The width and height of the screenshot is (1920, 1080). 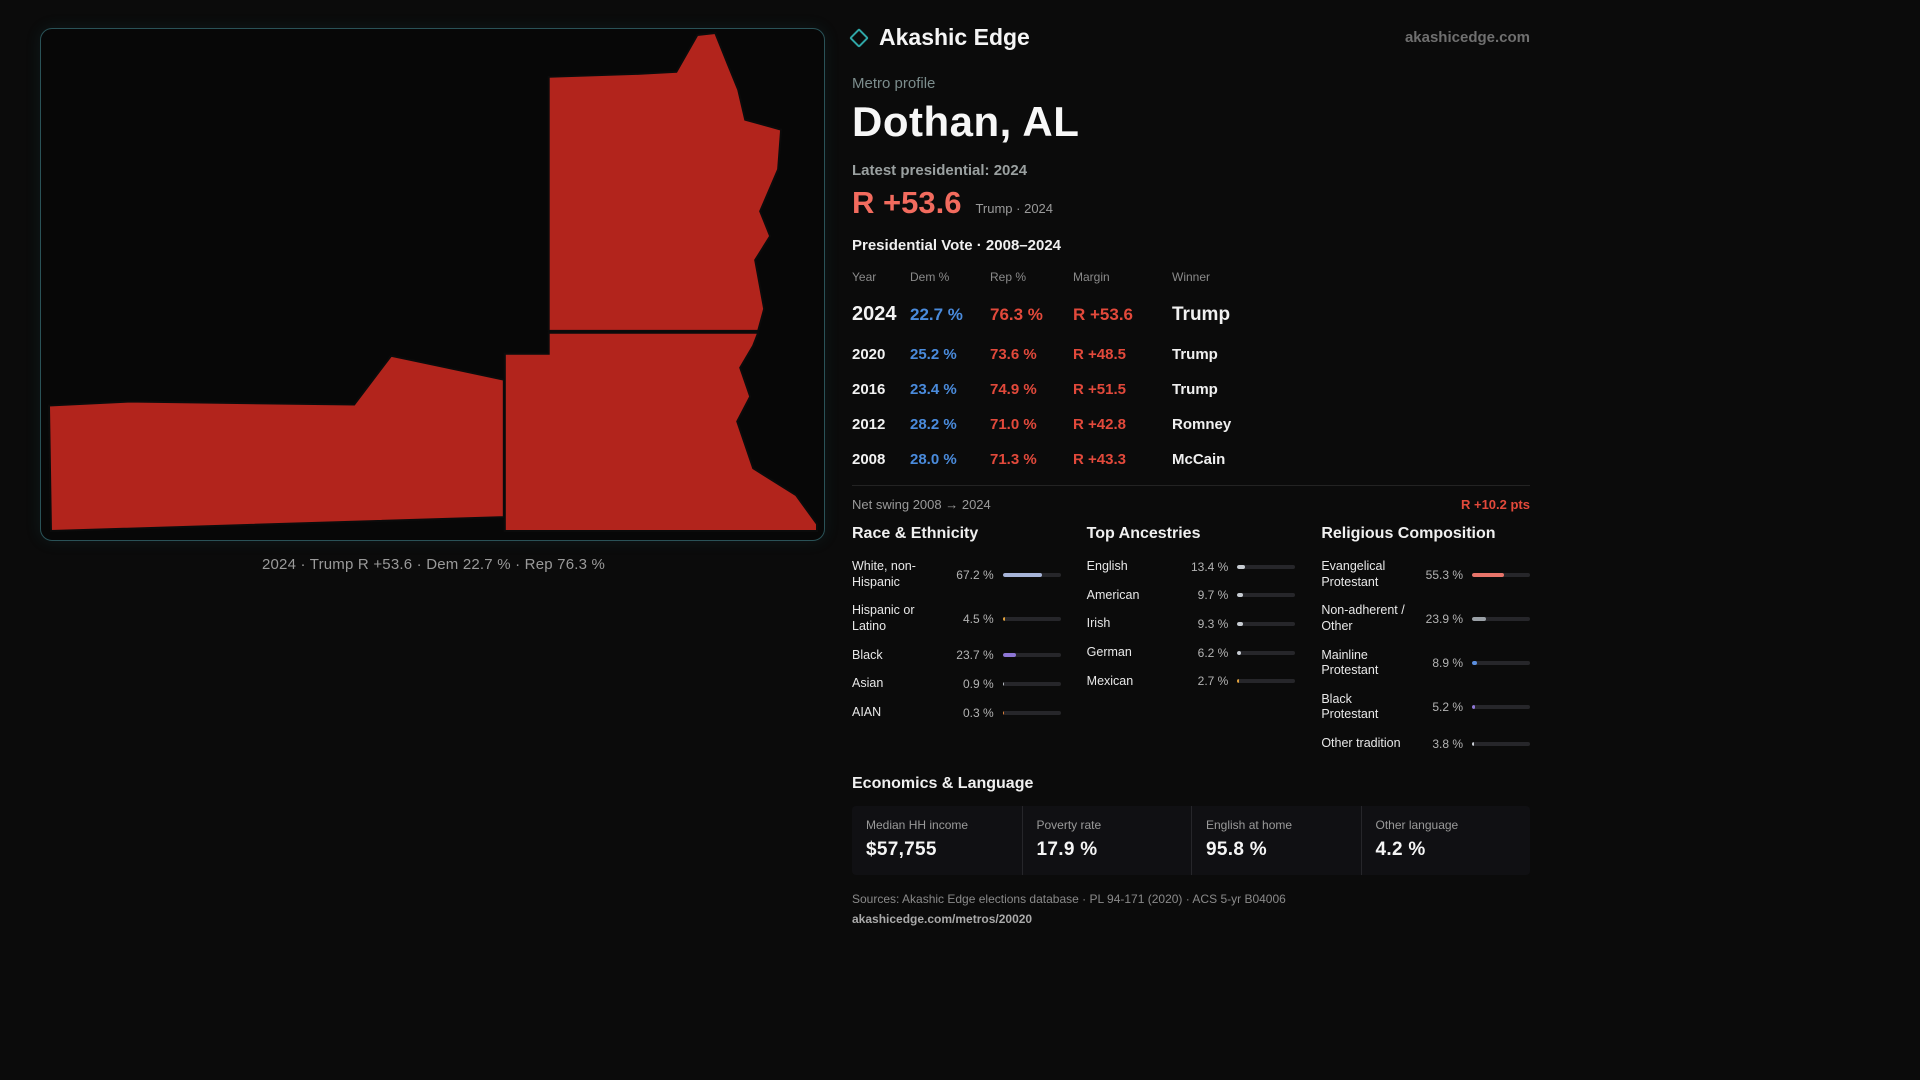 What do you see at coordinates (1091, 277) in the screenshot?
I see `col-margin: Margin` at bounding box center [1091, 277].